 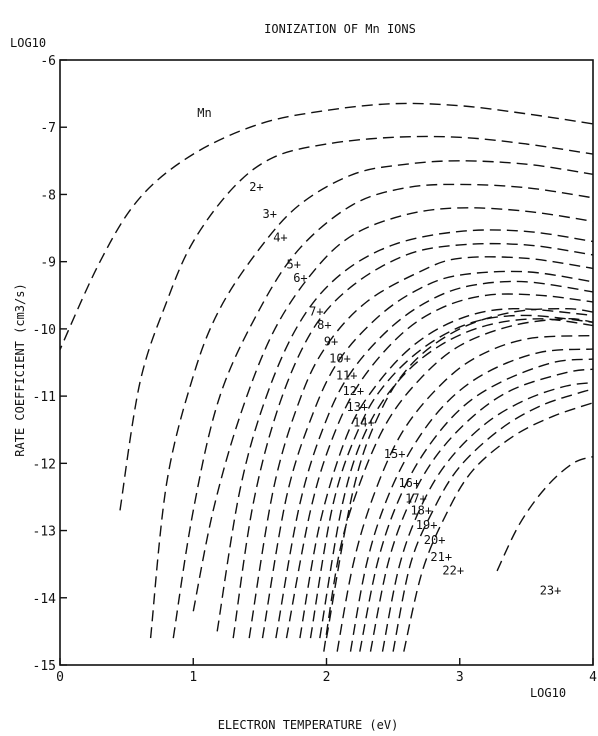 What do you see at coordinates (300, 278) in the screenshot?
I see `curve-label: 6+` at bounding box center [300, 278].